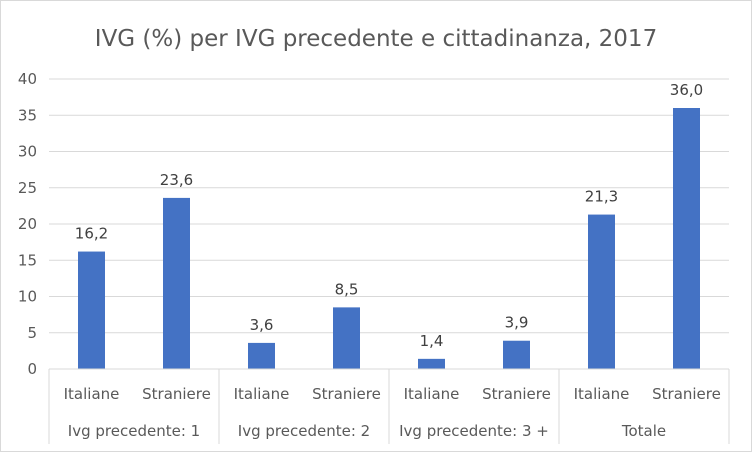 Image resolution: width=752 pixels, height=452 pixels. I want to click on y-tick-label: 30, so click(27, 152).